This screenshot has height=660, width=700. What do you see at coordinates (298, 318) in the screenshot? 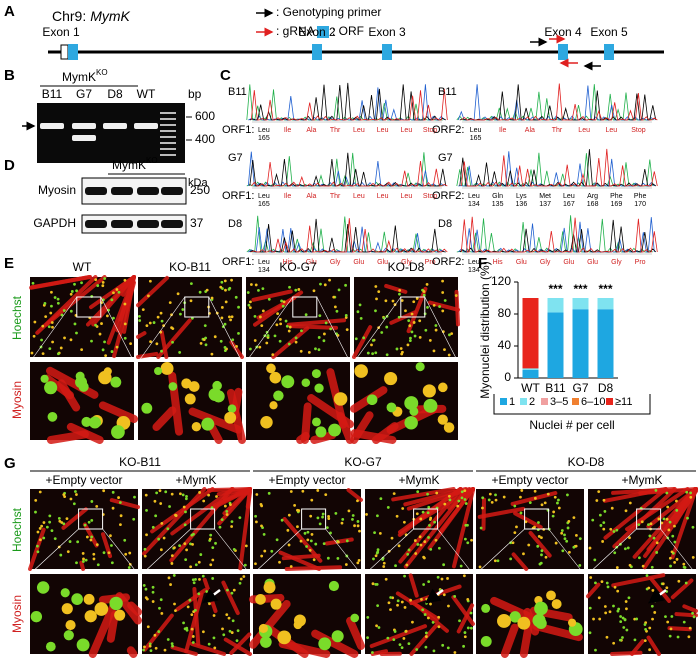
I see `micrograph` at bounding box center [298, 318].